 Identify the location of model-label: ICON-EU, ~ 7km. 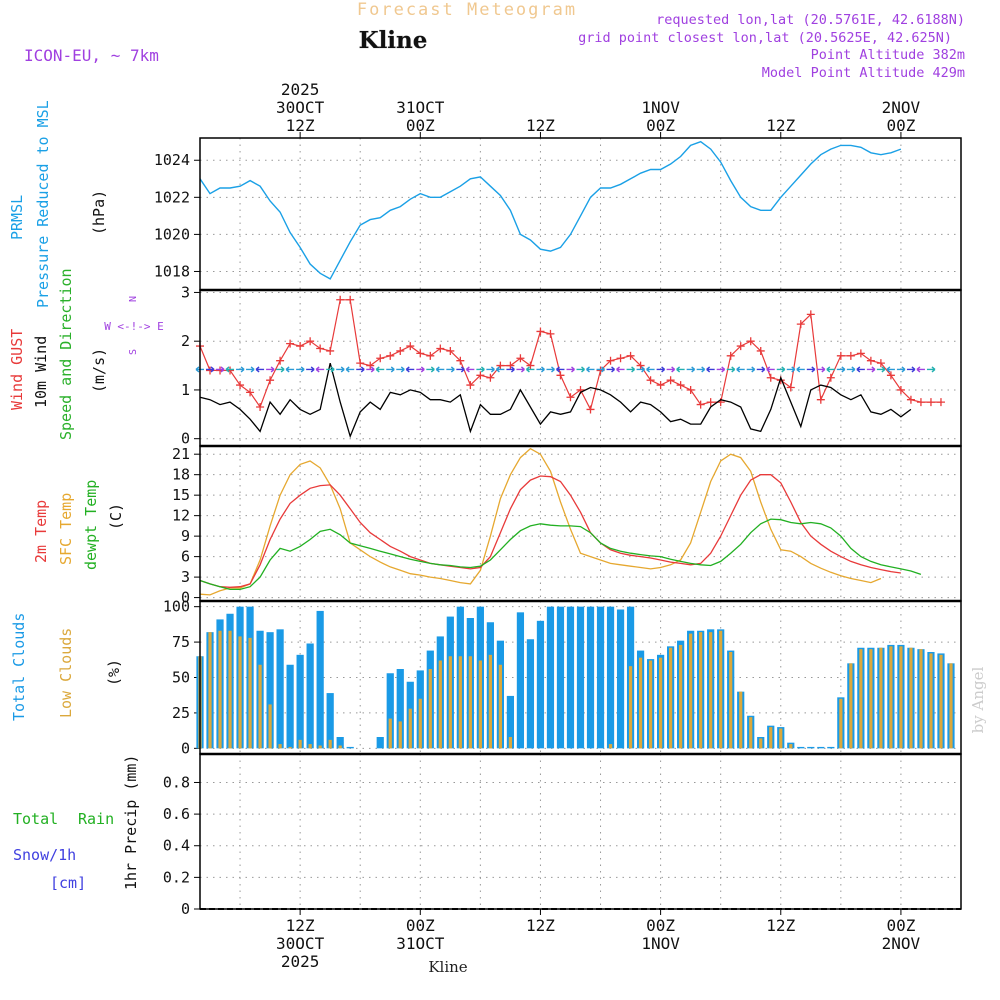
(91, 55).